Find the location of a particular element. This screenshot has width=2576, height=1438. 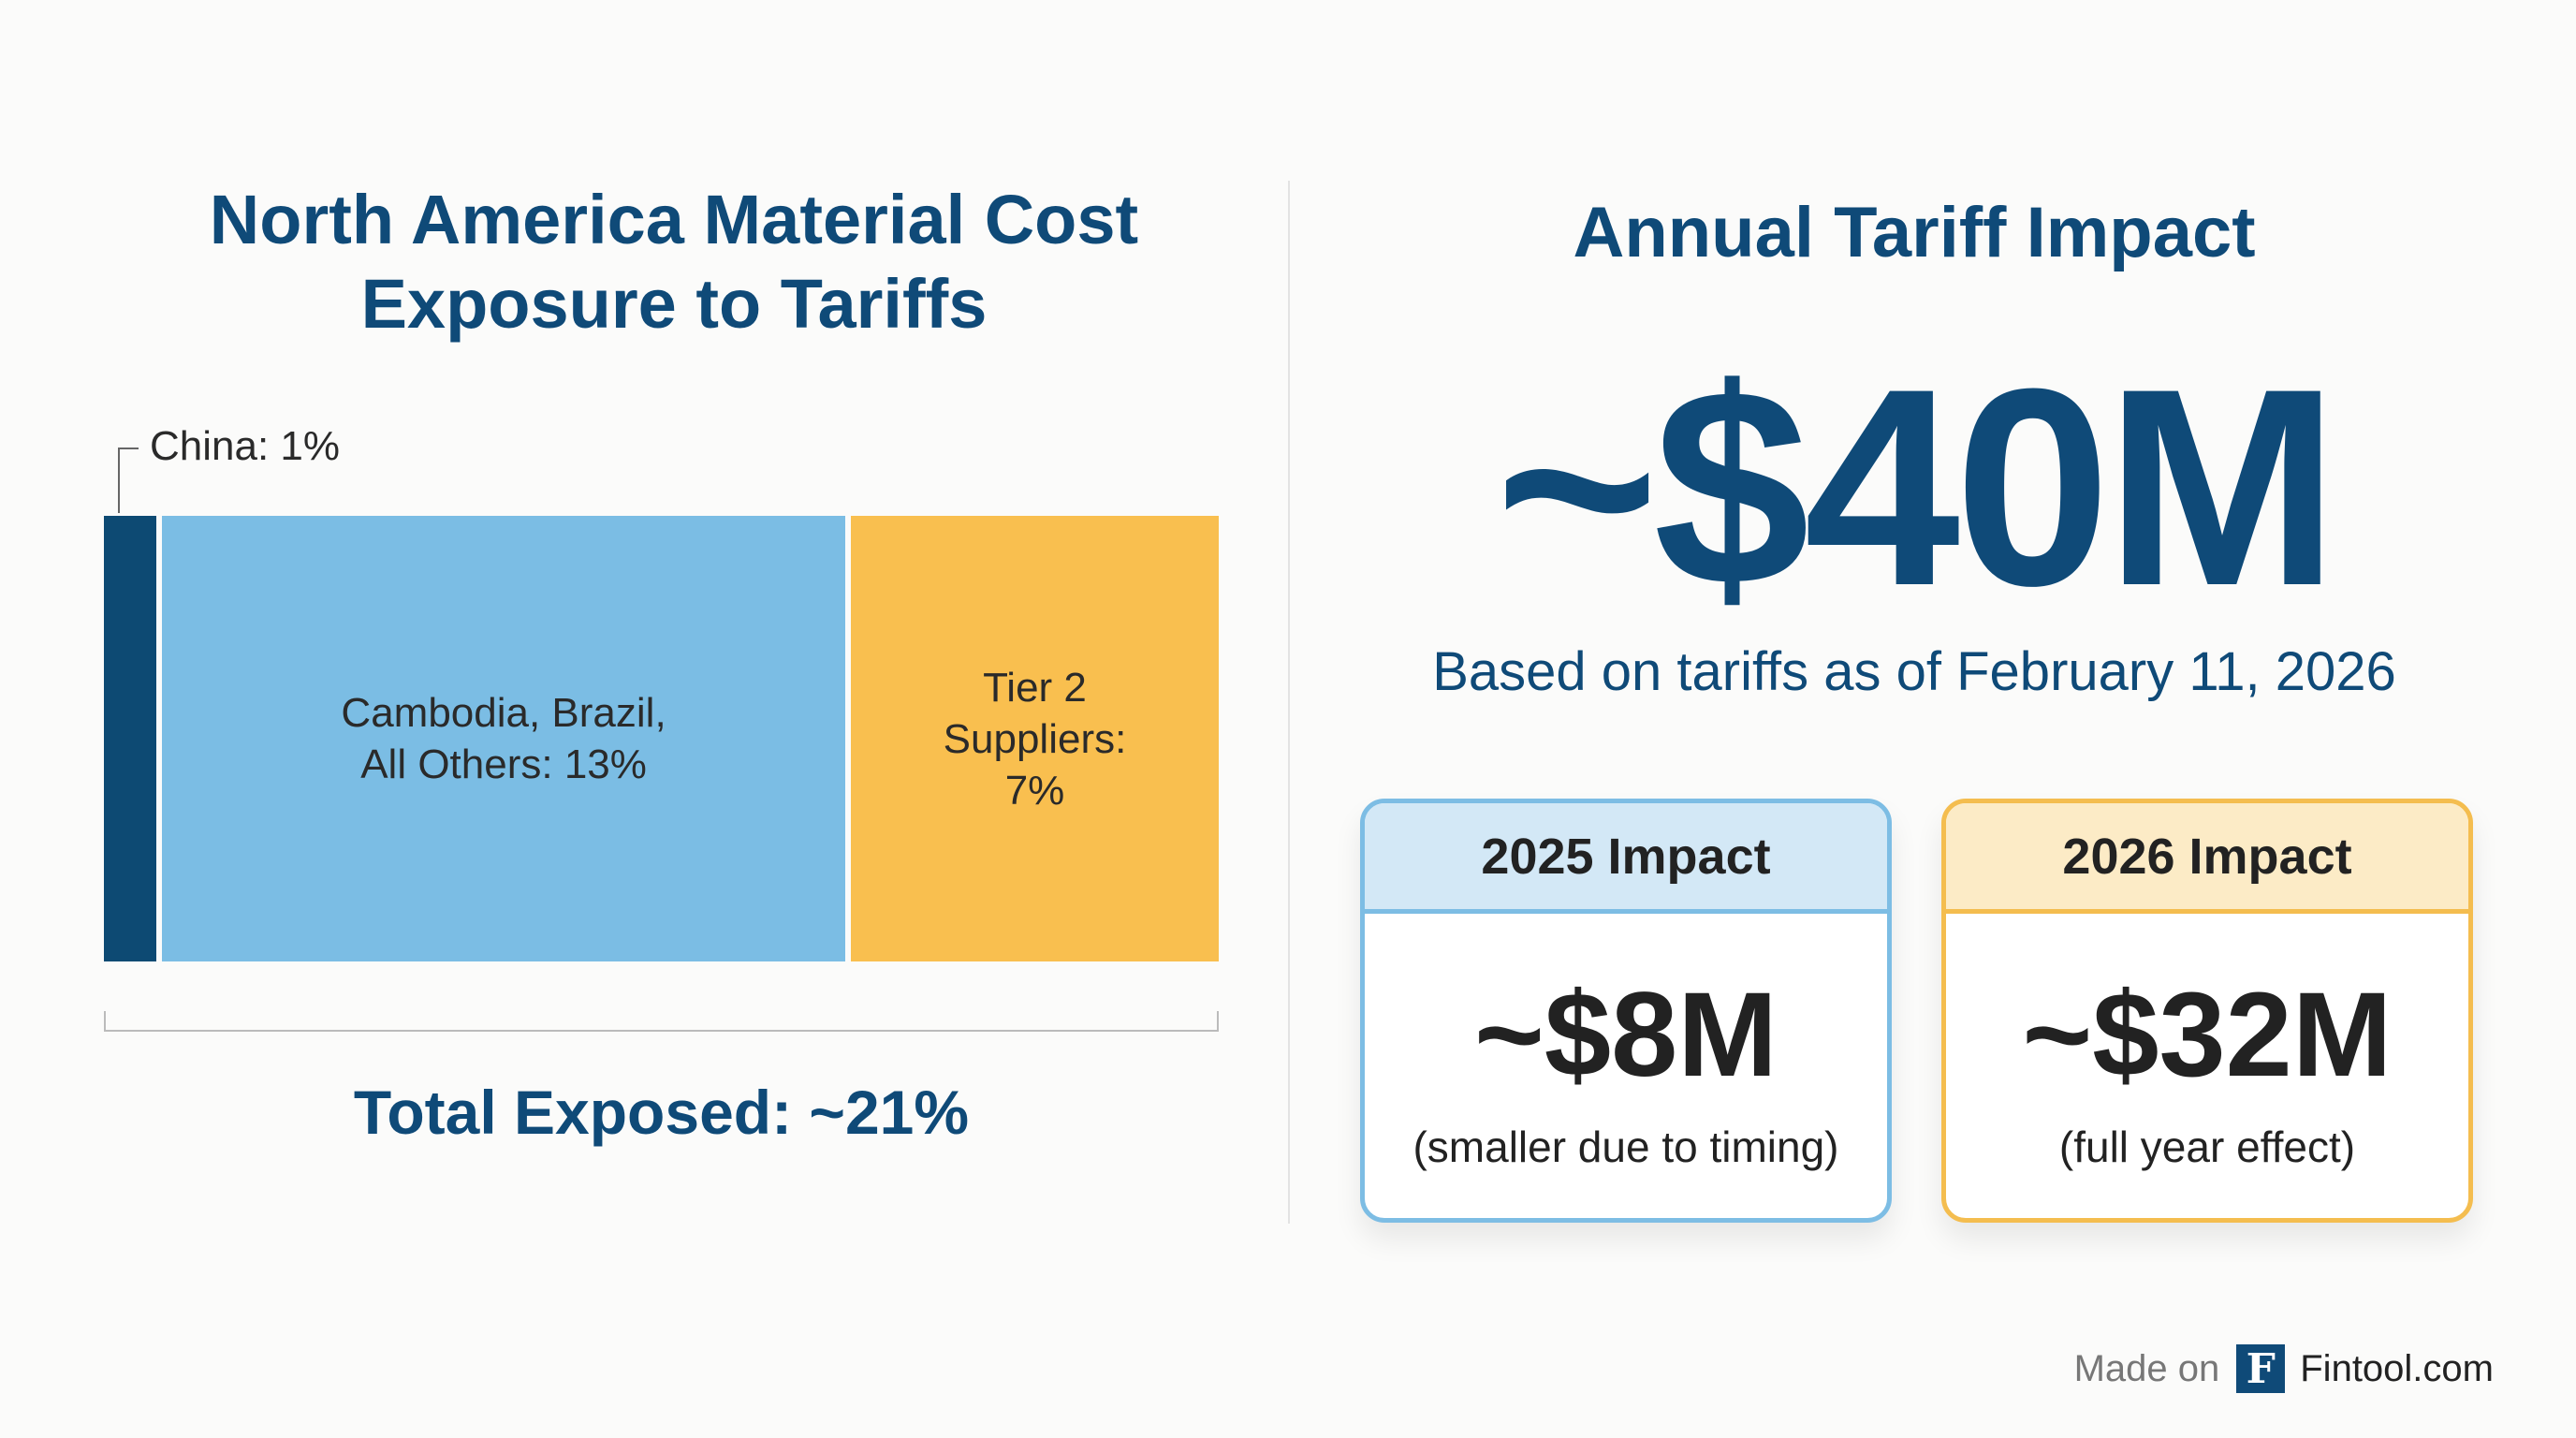

card-header: 2026 Impact is located at coordinates (2207, 858).